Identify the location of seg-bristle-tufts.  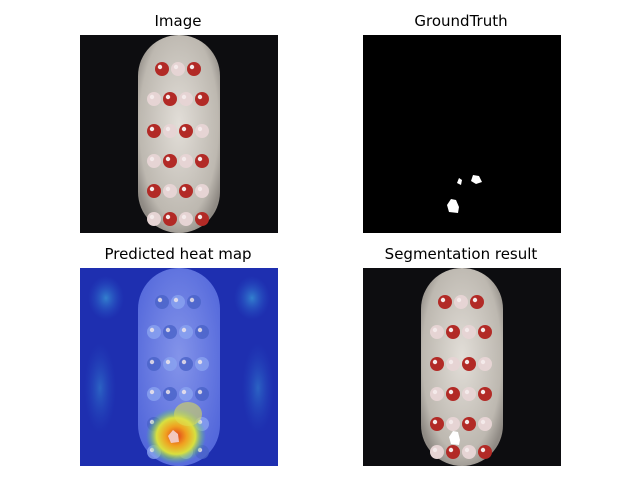
(461, 377).